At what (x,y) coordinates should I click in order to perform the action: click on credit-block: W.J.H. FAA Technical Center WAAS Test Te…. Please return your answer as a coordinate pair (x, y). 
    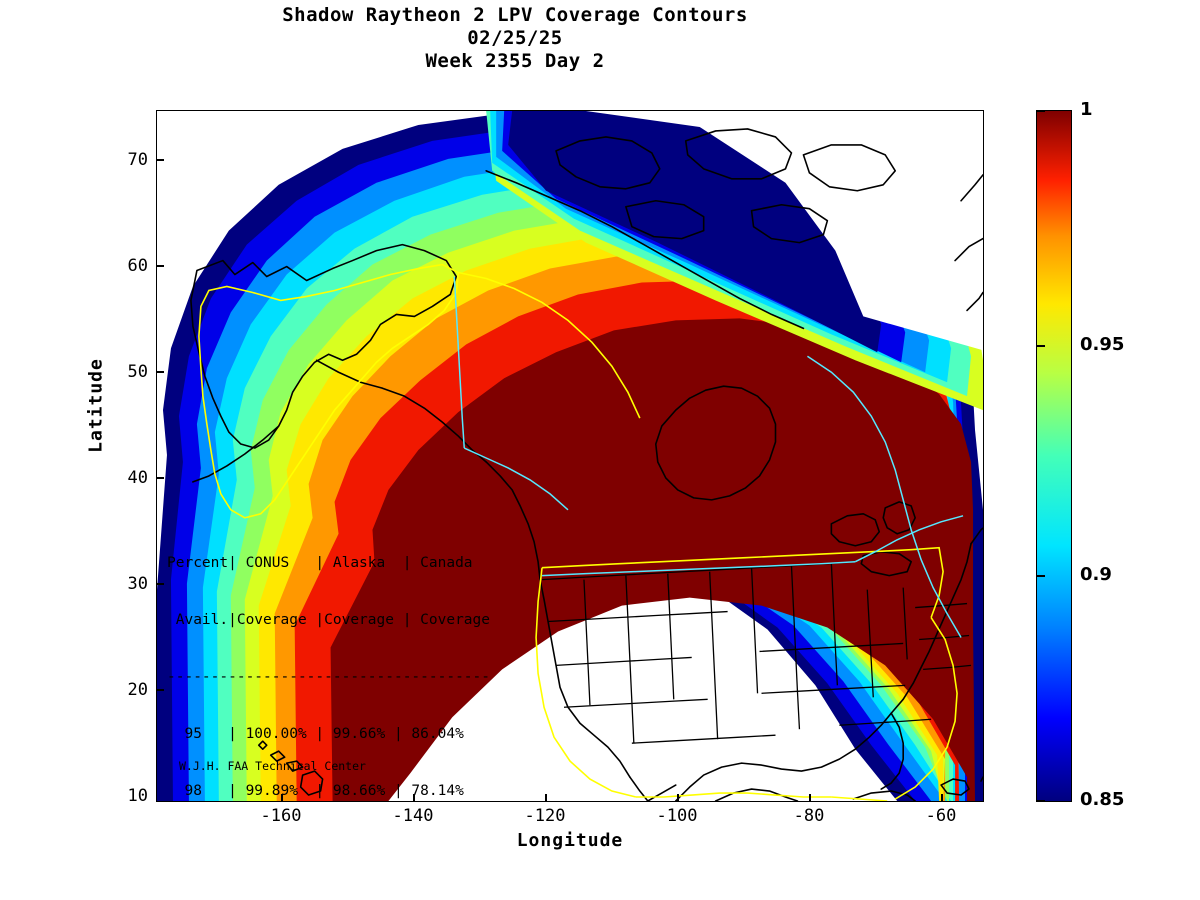
    Looking at the image, I should click on (272, 766).